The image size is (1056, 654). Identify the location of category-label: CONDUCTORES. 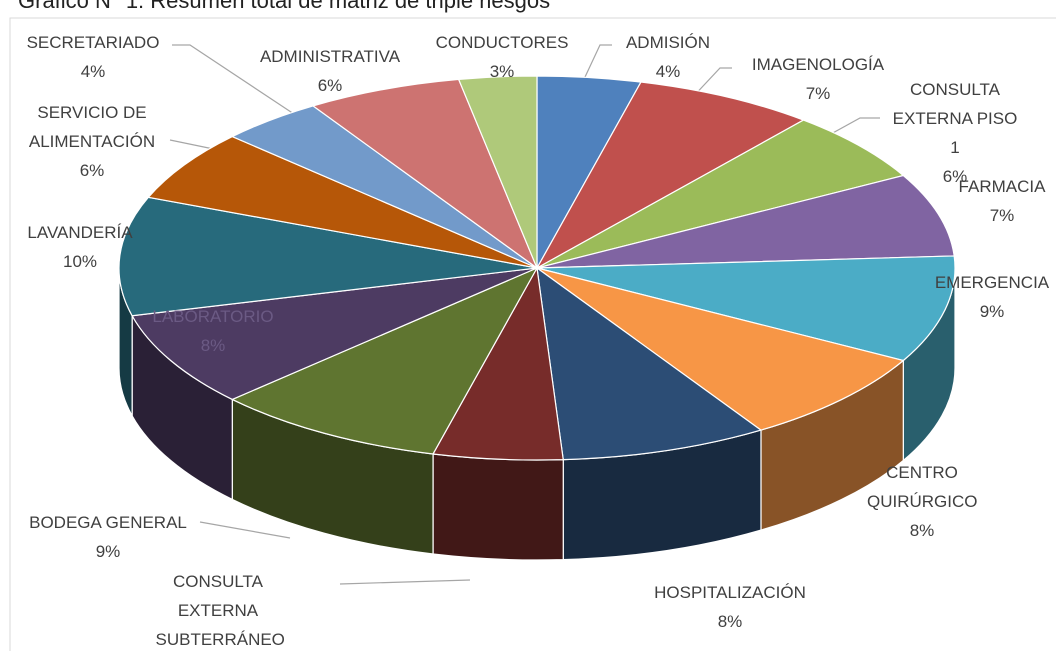
(502, 42).